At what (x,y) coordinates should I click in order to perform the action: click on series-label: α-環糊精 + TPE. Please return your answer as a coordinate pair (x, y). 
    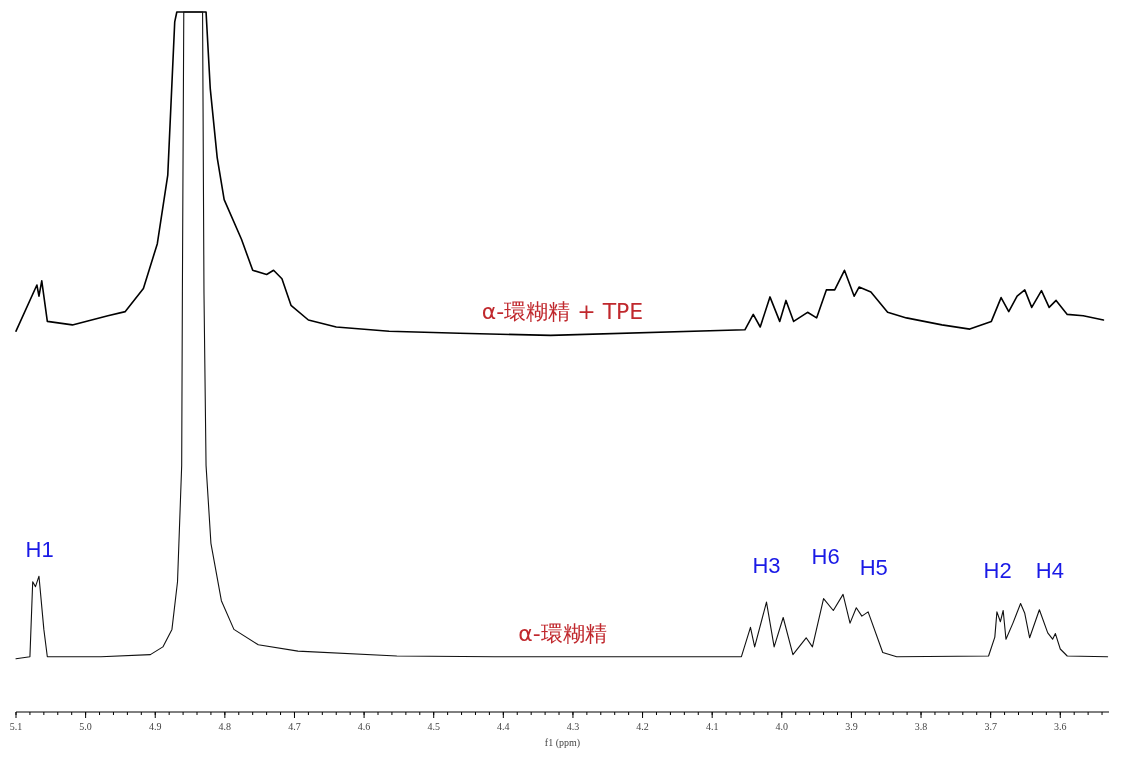
    Looking at the image, I should click on (562, 312).